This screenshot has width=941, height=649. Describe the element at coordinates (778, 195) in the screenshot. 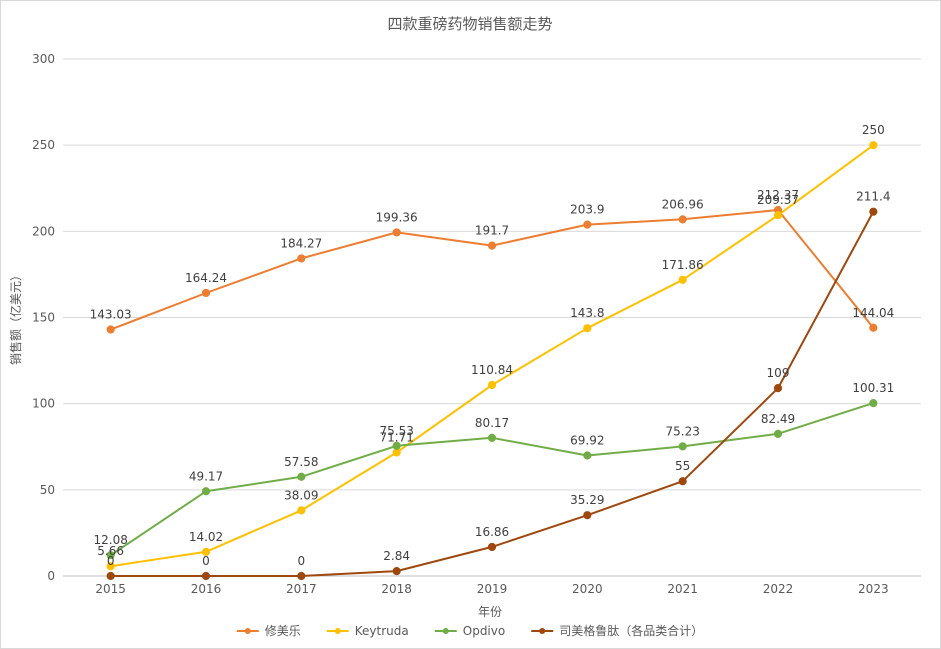

I see `data-label: 212.37` at that location.